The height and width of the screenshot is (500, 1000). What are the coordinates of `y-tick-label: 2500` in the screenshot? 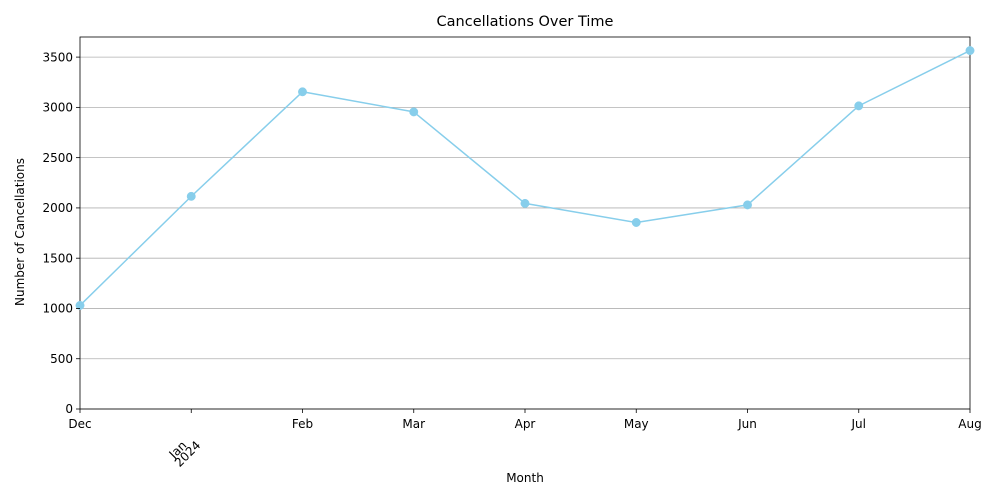 It's located at (57, 158).